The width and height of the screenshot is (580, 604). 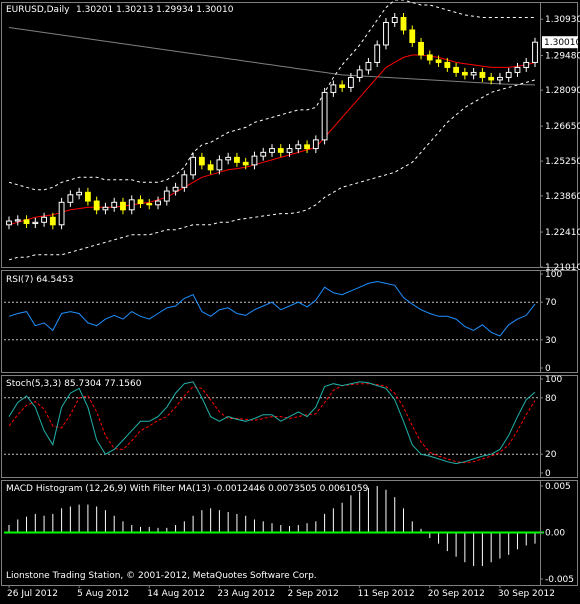 What do you see at coordinates (526, 594) in the screenshot?
I see `date-tick-label: 30 Sep 2012` at bounding box center [526, 594].